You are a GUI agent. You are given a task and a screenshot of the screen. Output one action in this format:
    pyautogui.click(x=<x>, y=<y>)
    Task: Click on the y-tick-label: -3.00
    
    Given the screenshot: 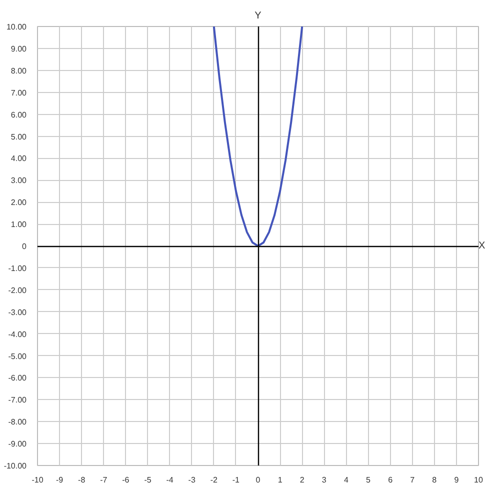 What is the action you would take?
    pyautogui.click(x=18, y=312)
    